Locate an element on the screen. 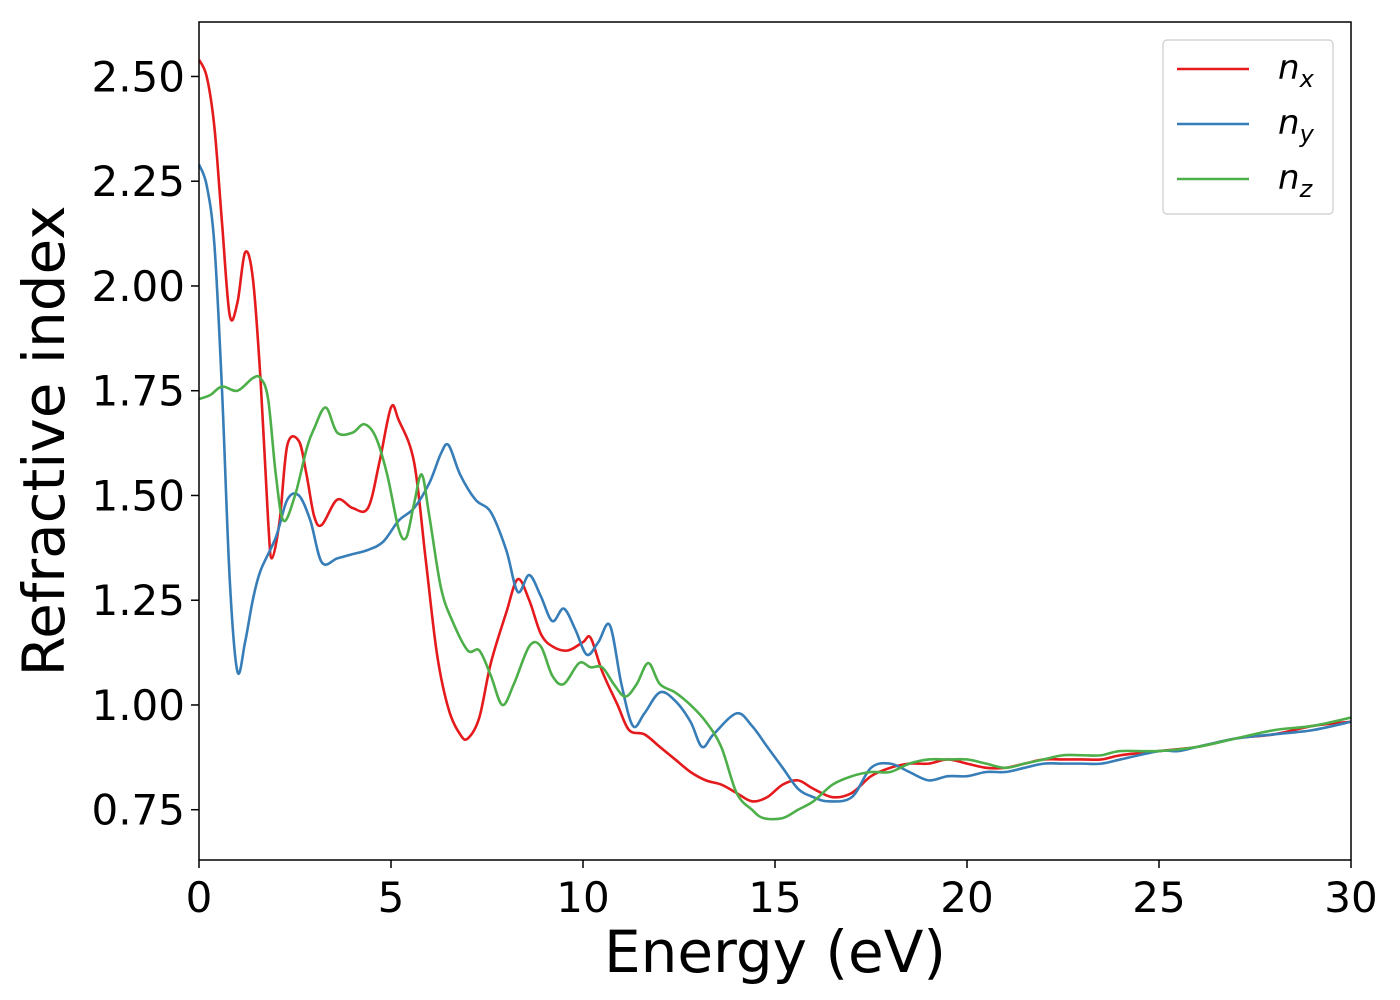 The image size is (1400, 1000). y-tick-label: 0.75 is located at coordinates (138, 810).